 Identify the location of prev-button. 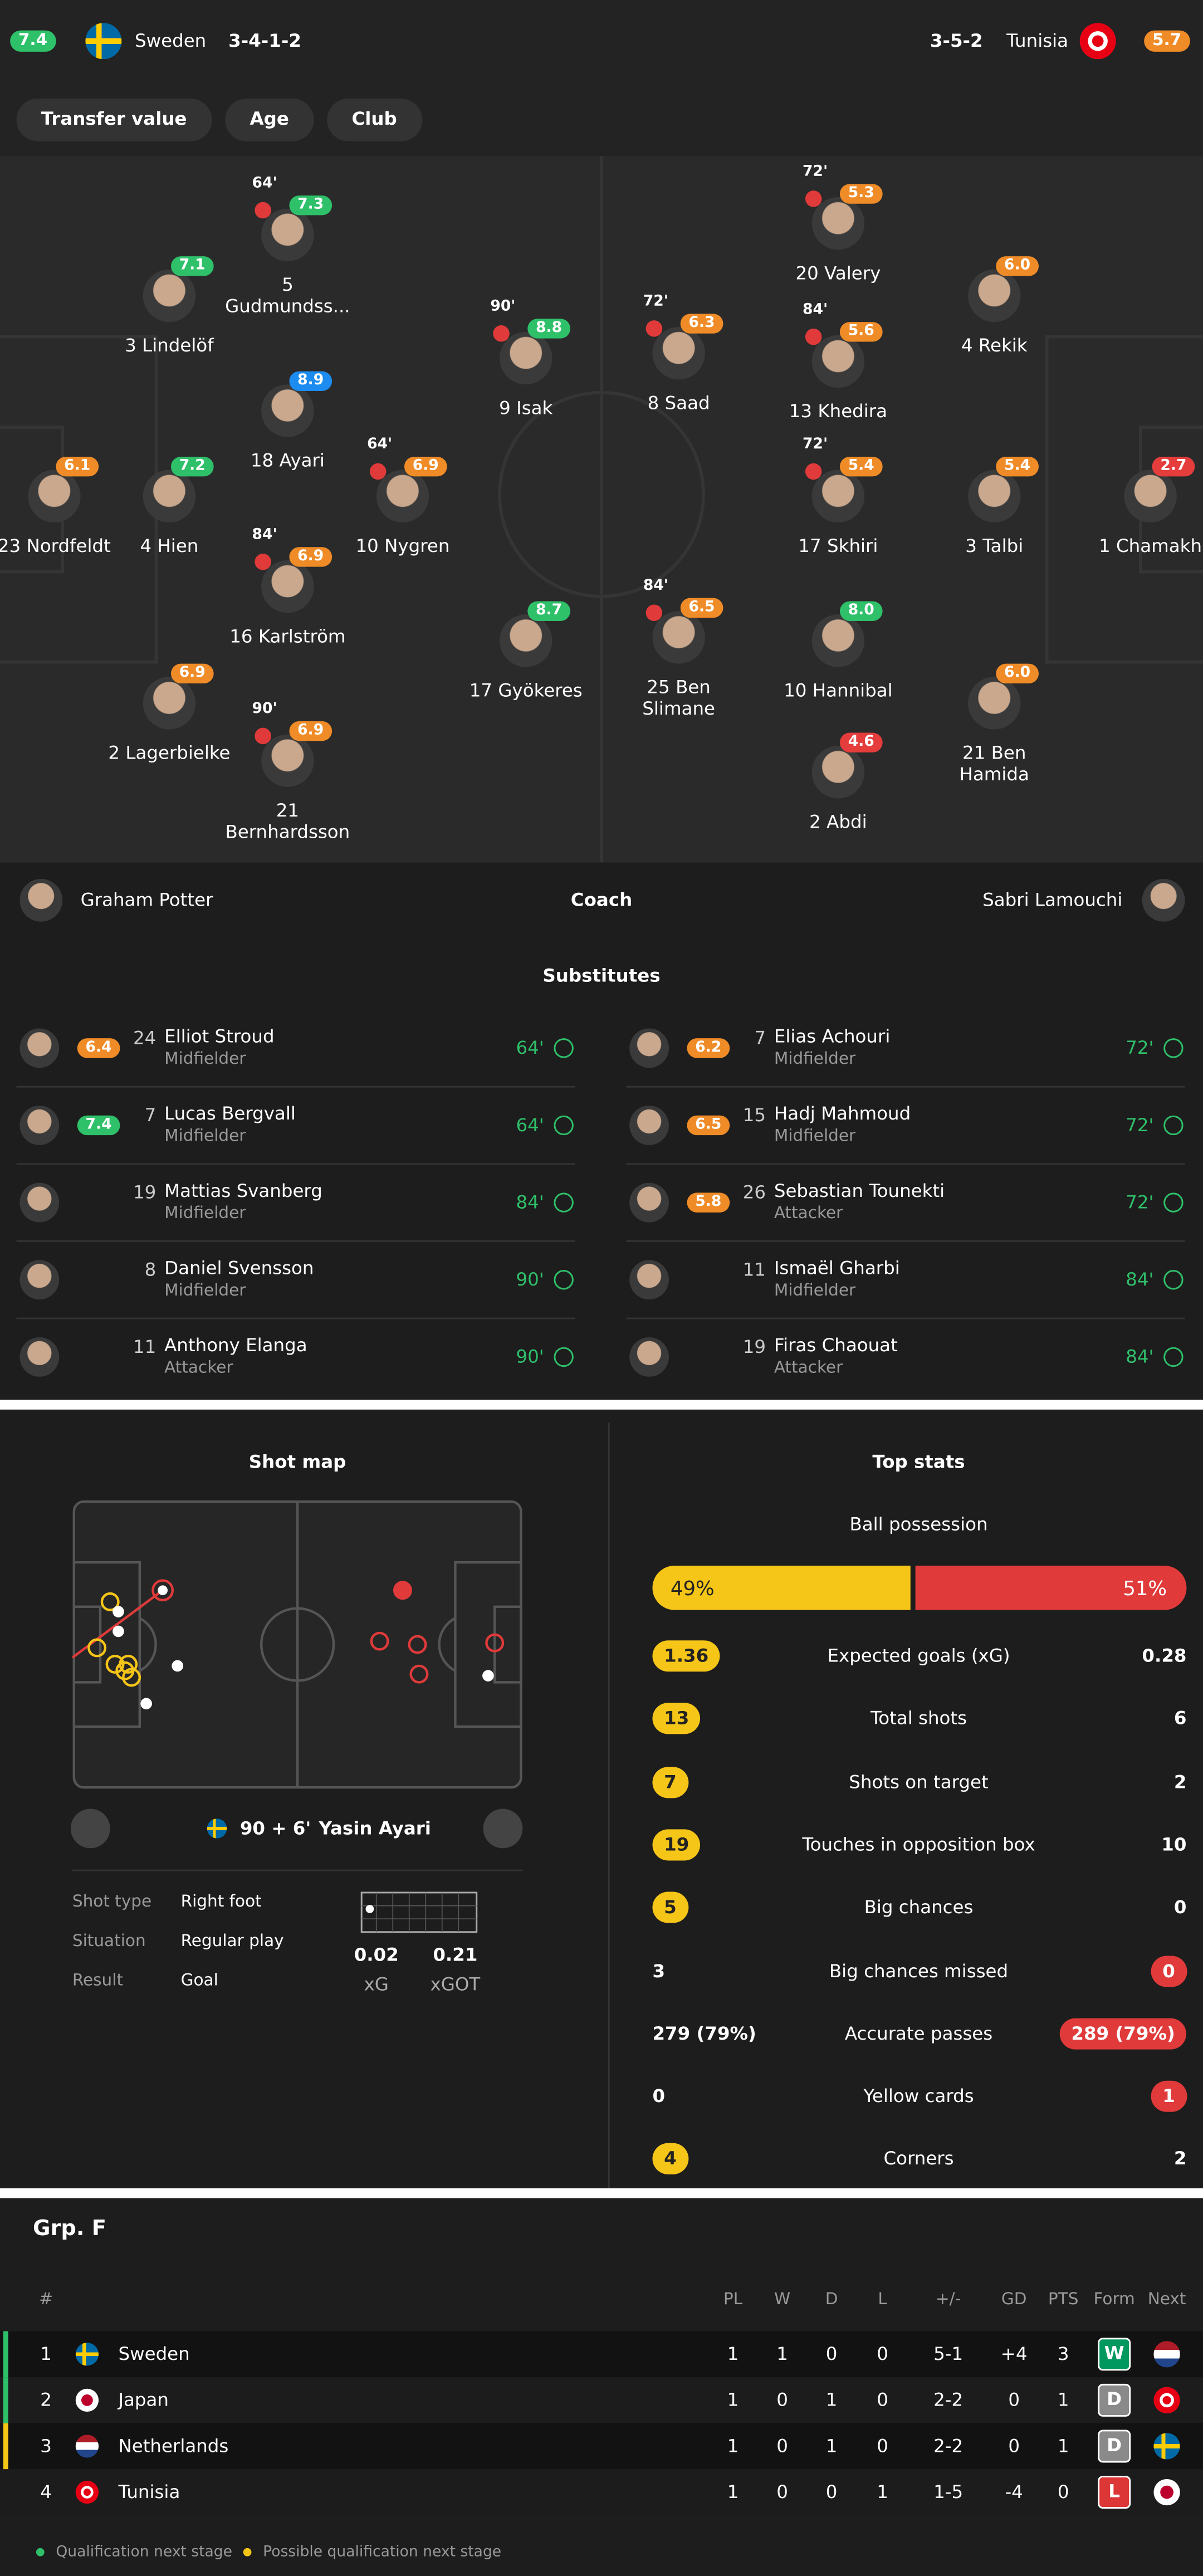
(90, 1829).